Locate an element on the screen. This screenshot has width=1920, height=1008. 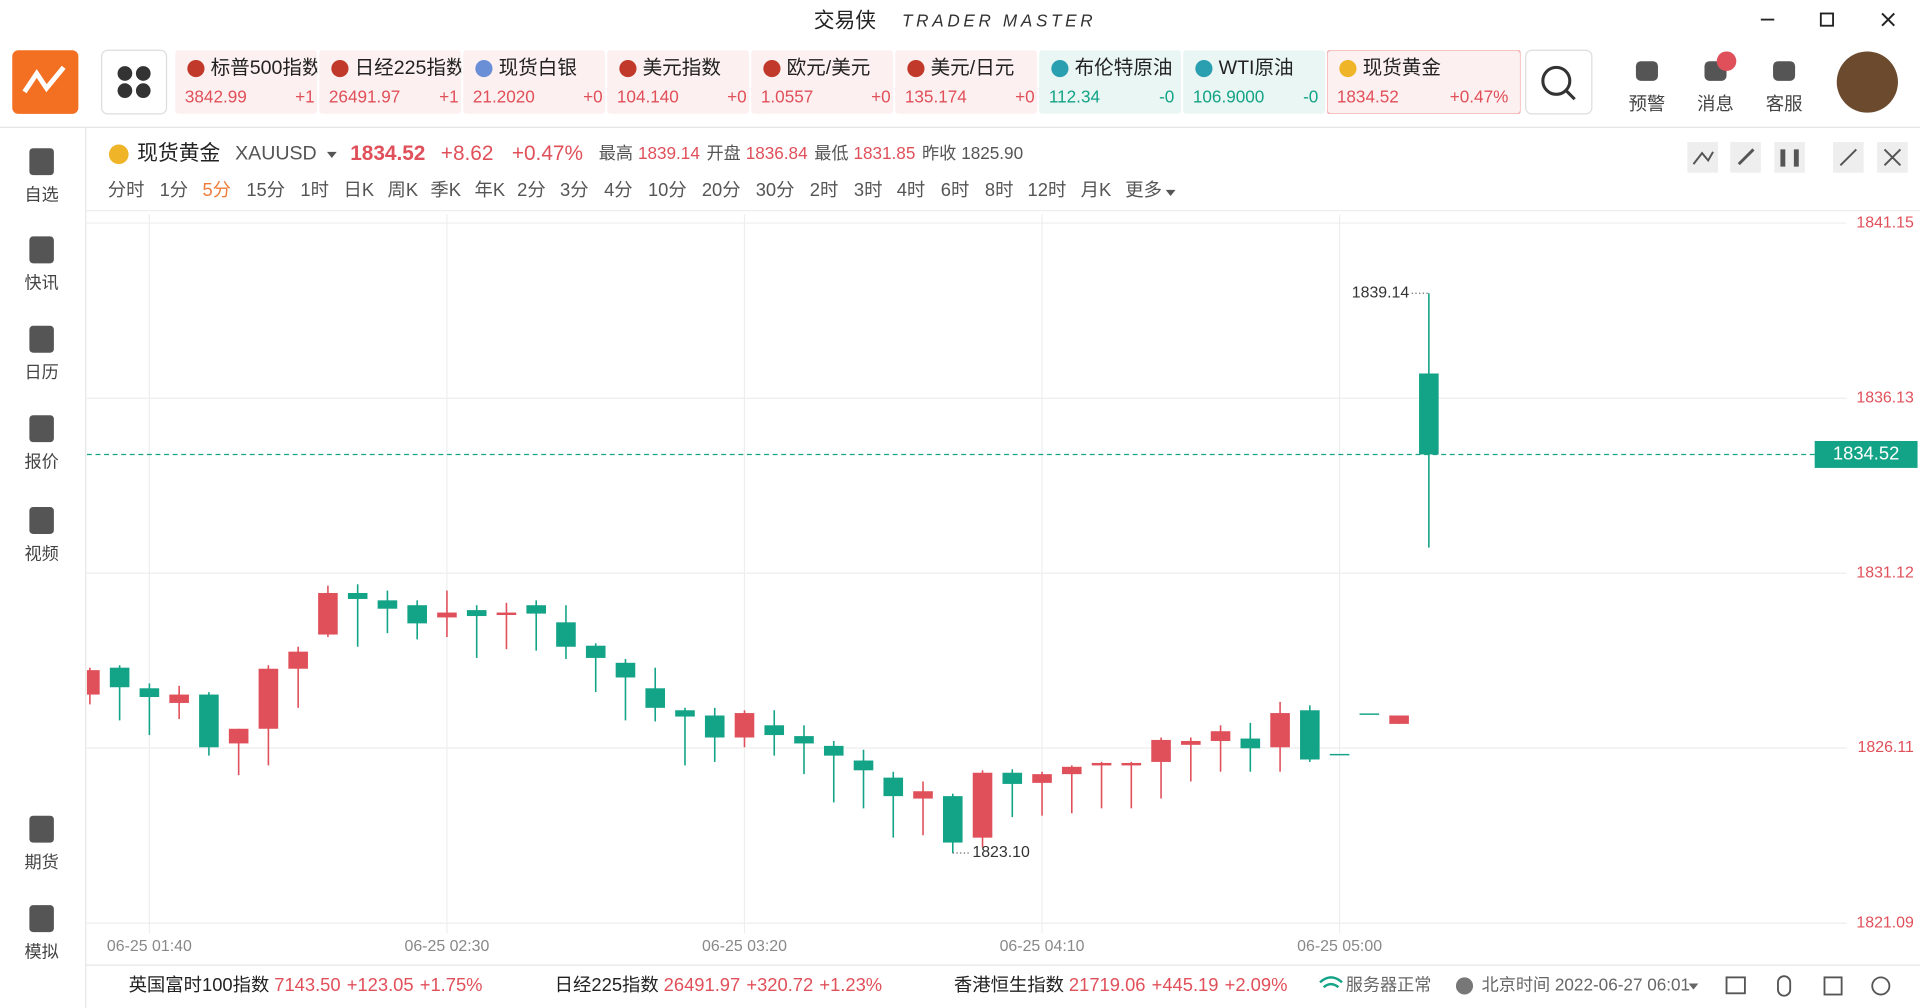
sidebar-label: 报价 is located at coordinates (42, 461).